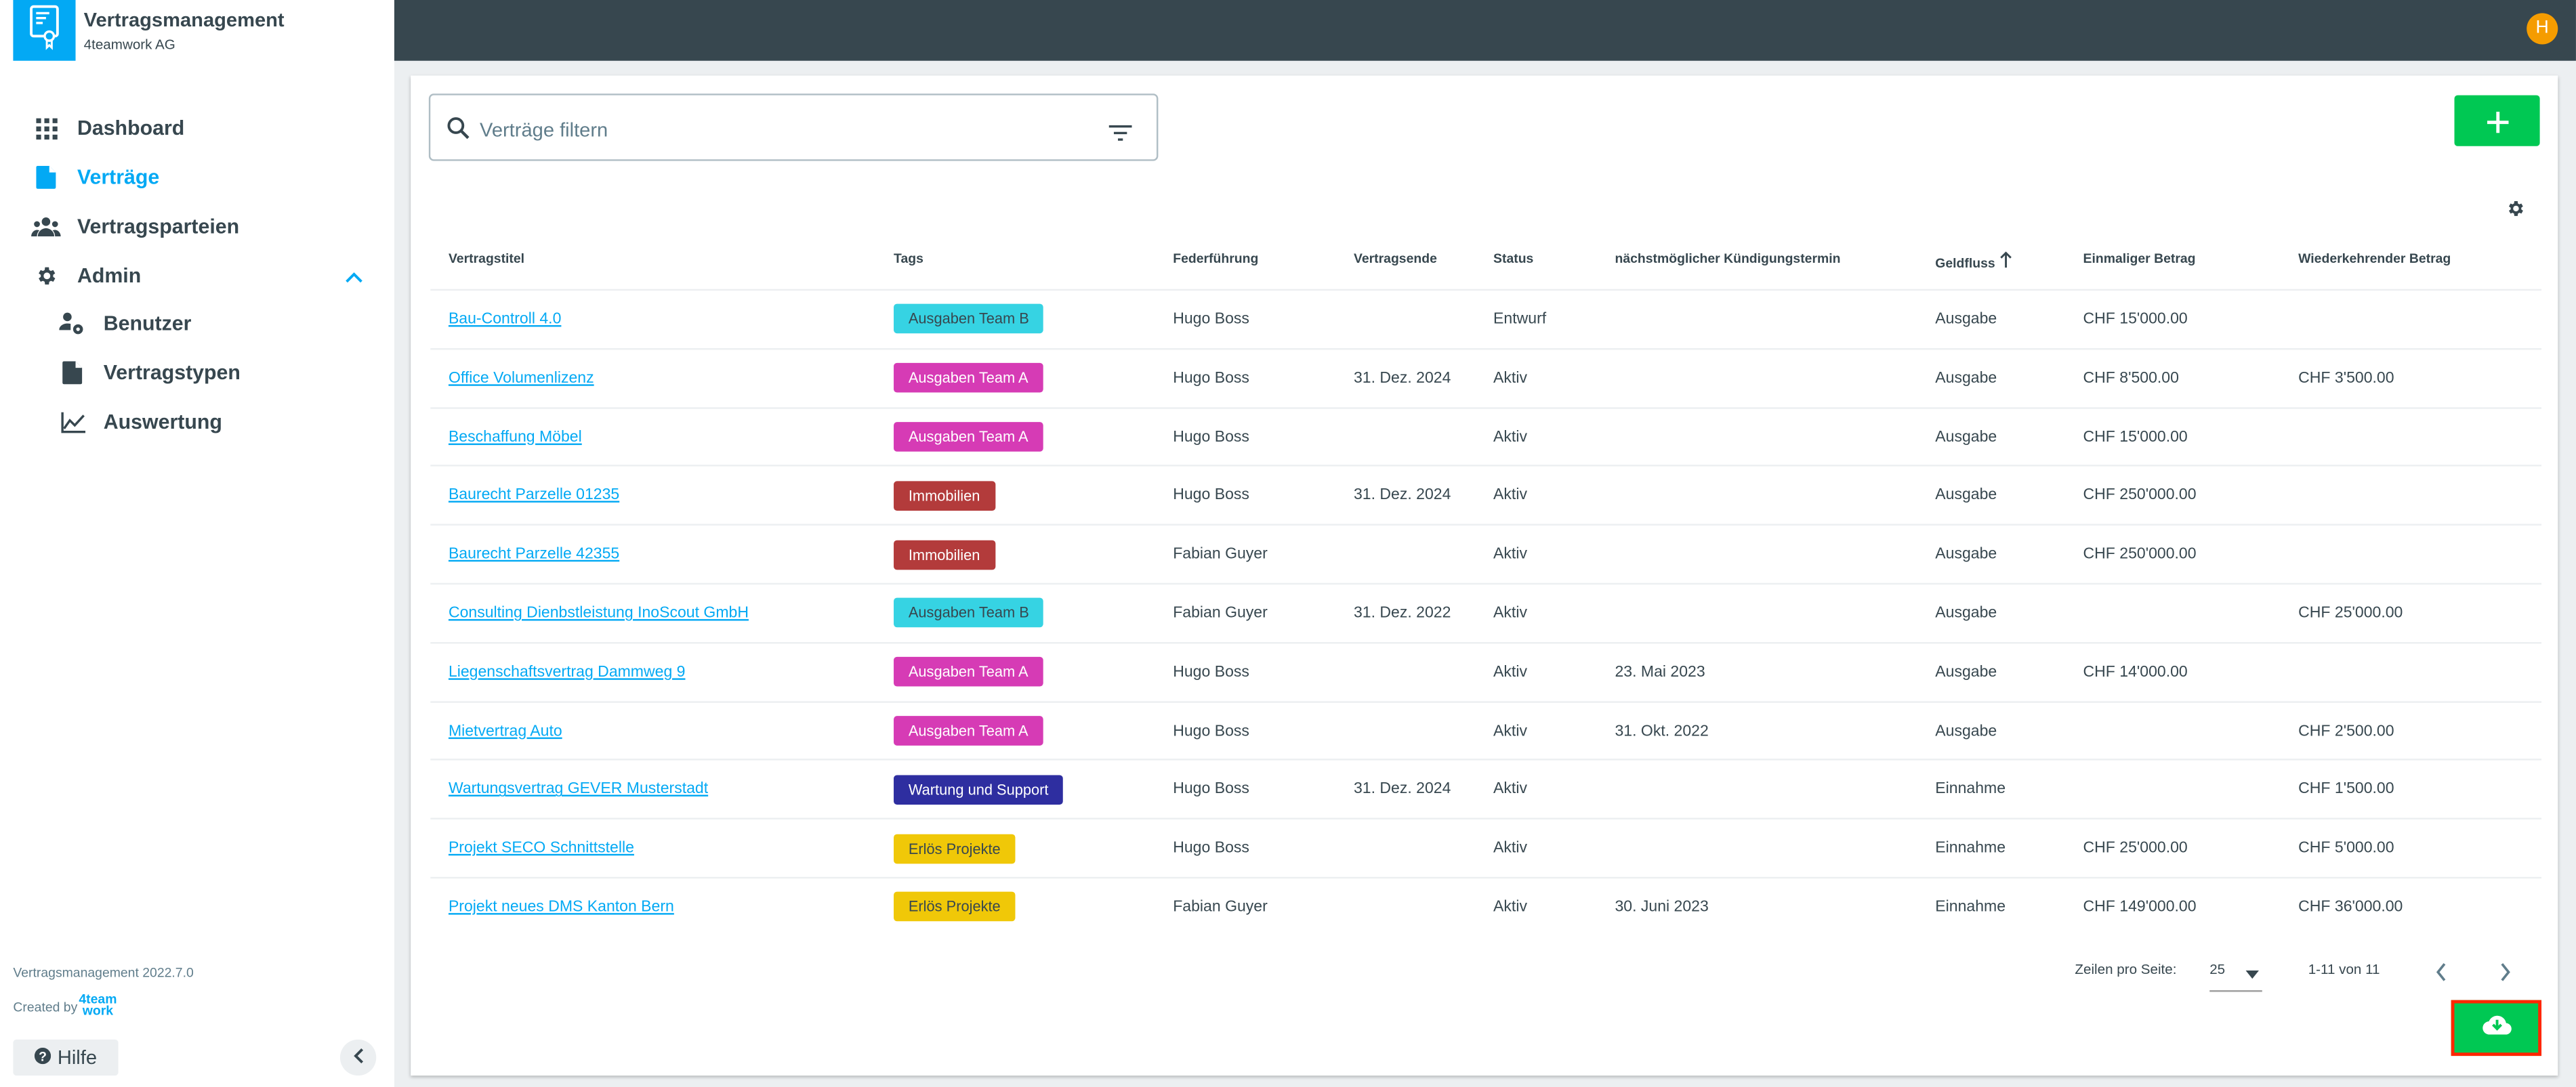 This screenshot has height=1087, width=2576. I want to click on contract-title-link: Projekt neues DMS Kanton Bern, so click(561, 907).